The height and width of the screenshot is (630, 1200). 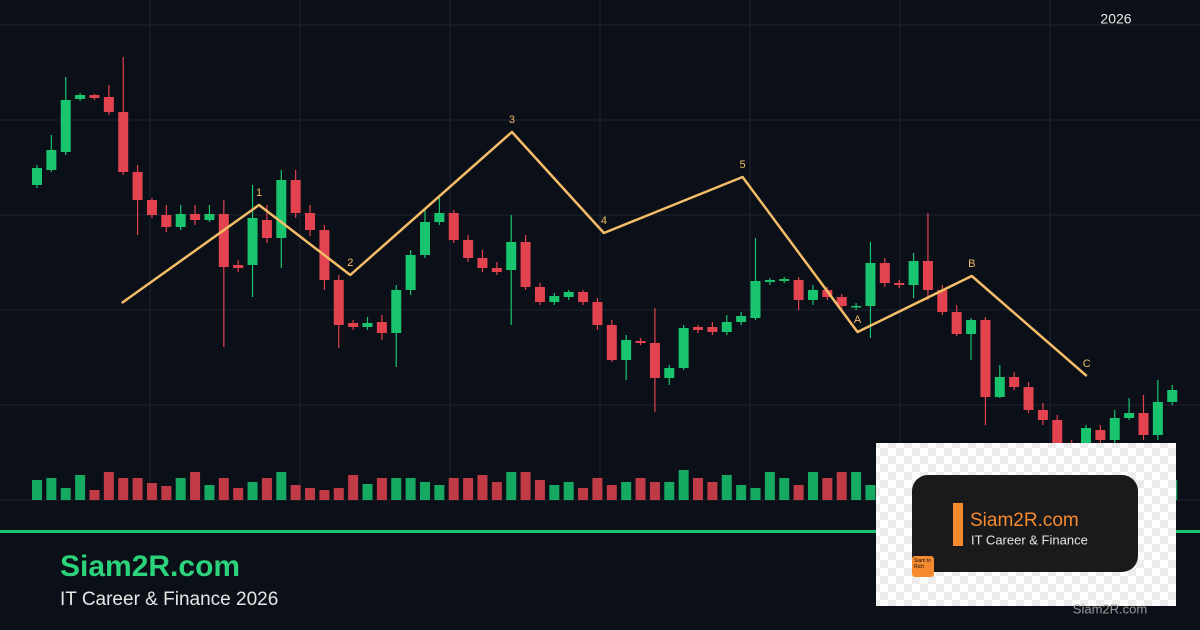 I want to click on wave-label: 5, so click(x=743, y=165).